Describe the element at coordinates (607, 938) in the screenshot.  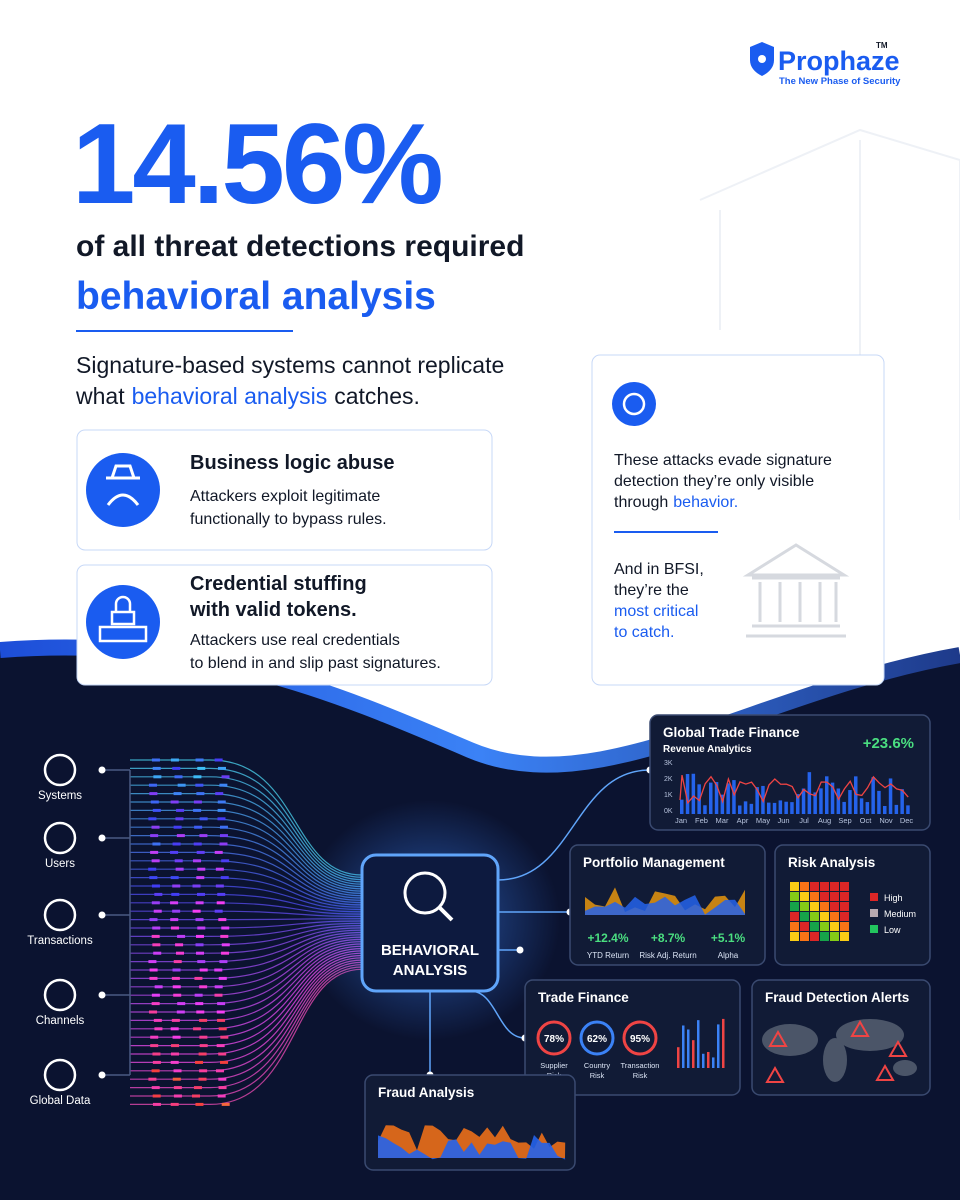
I see `metric-value: +12.4%` at that location.